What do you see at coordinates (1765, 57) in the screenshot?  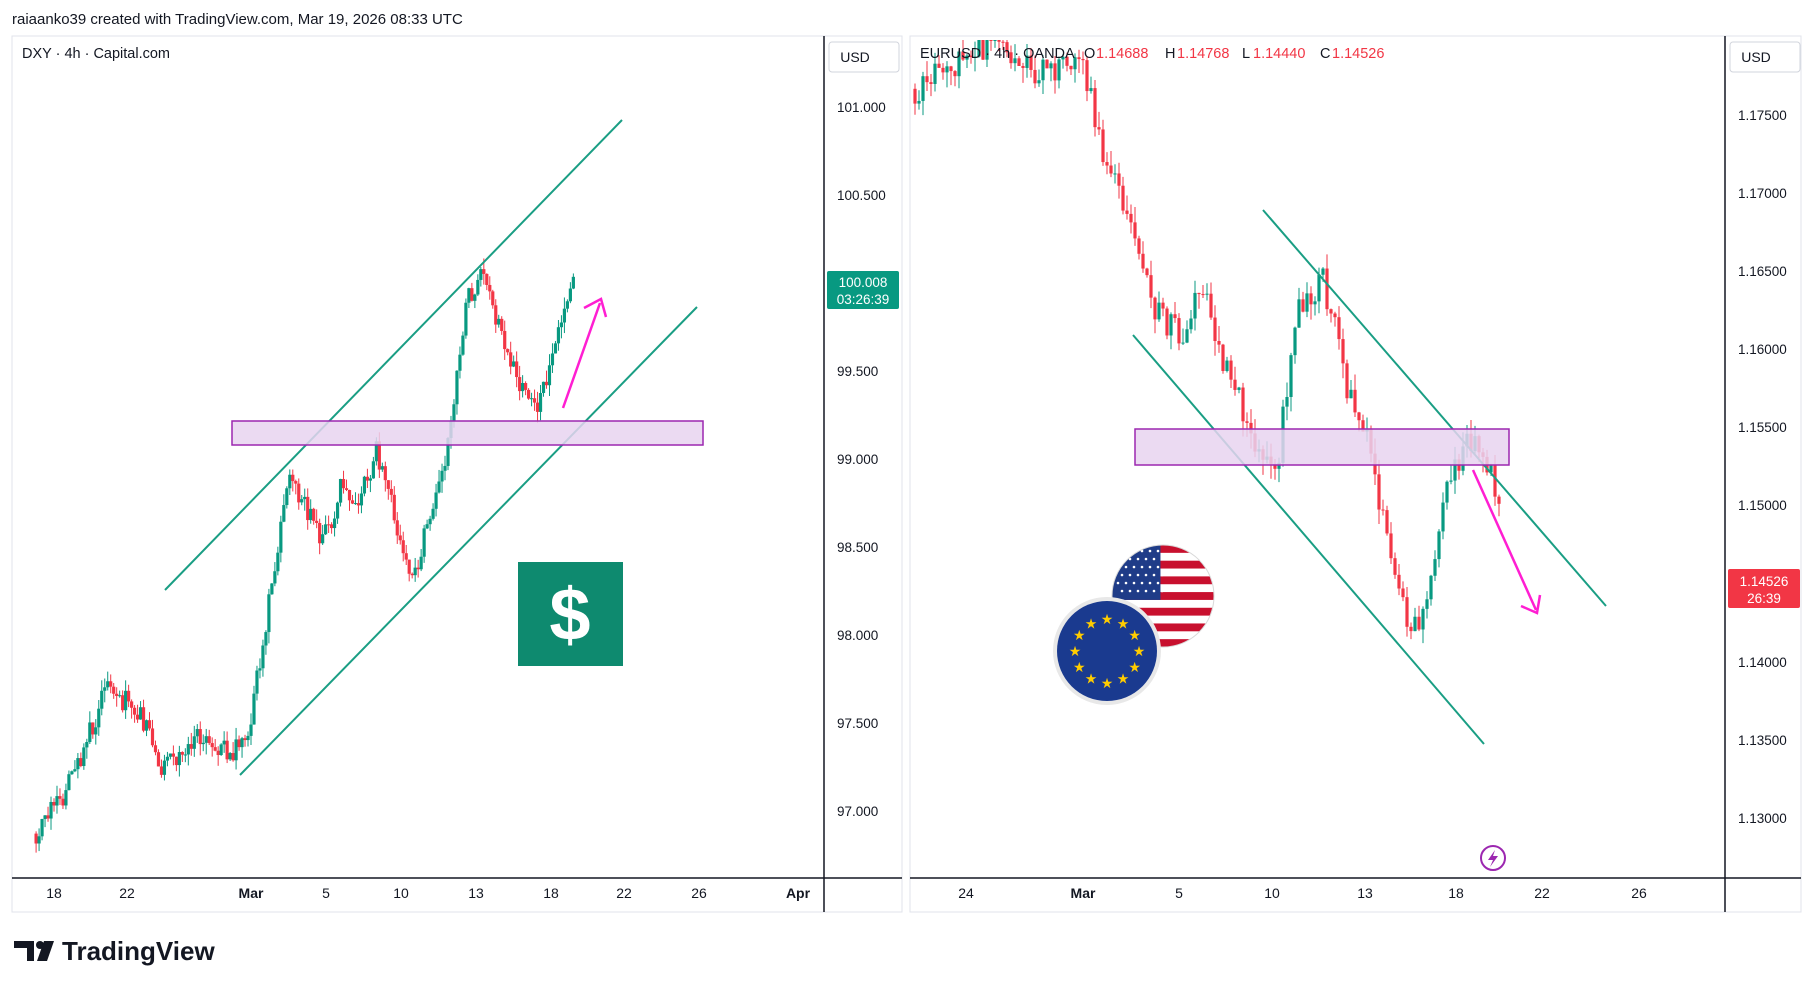 I see `eurusd-currency-button` at bounding box center [1765, 57].